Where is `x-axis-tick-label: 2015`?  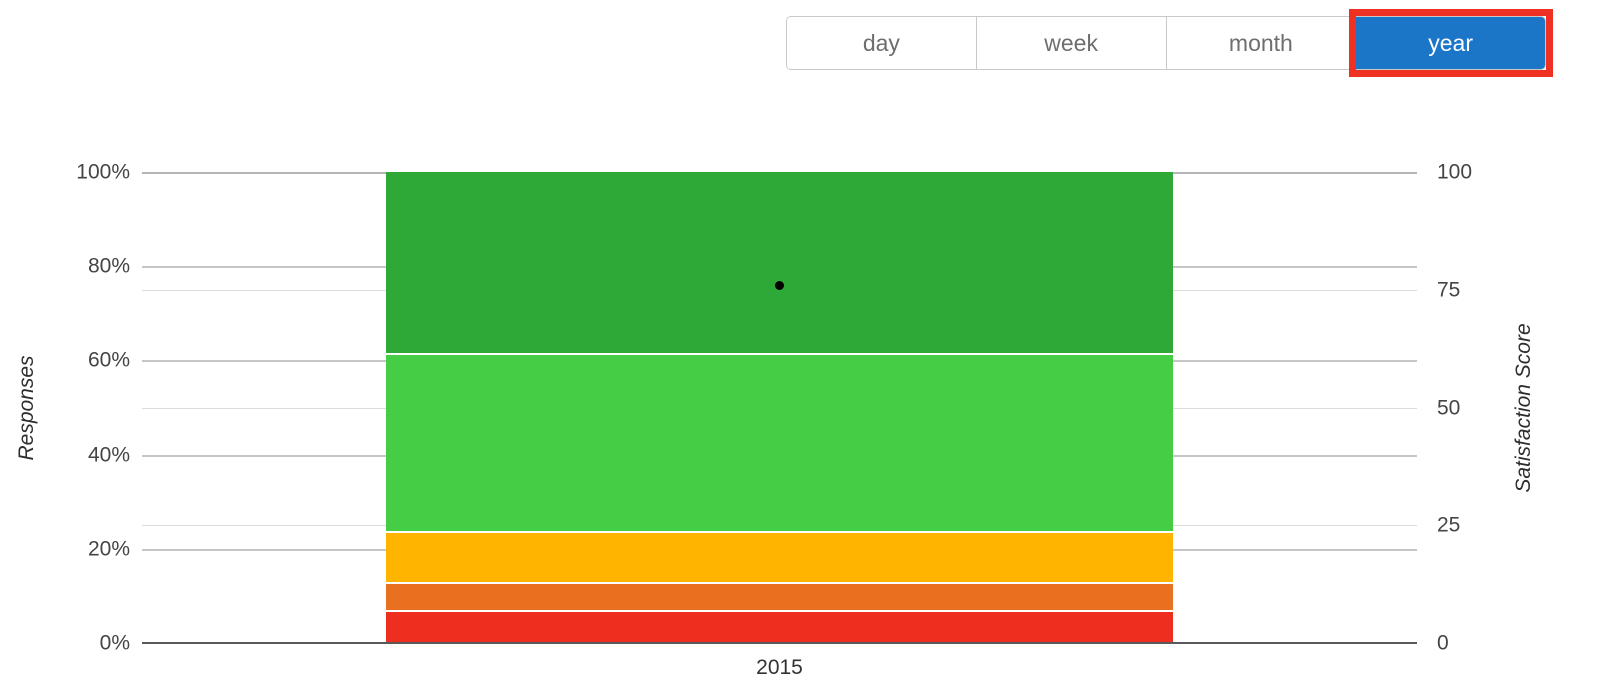 x-axis-tick-label: 2015 is located at coordinates (779, 667).